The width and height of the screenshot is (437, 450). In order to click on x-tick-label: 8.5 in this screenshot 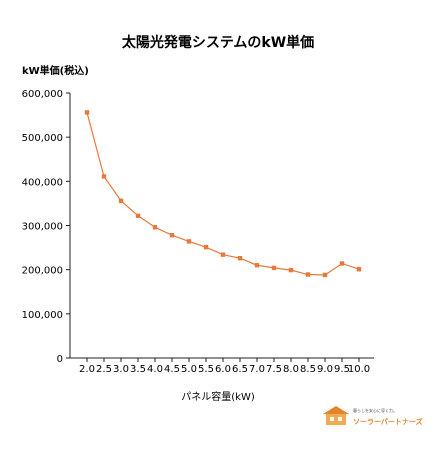, I will do `click(308, 369)`.